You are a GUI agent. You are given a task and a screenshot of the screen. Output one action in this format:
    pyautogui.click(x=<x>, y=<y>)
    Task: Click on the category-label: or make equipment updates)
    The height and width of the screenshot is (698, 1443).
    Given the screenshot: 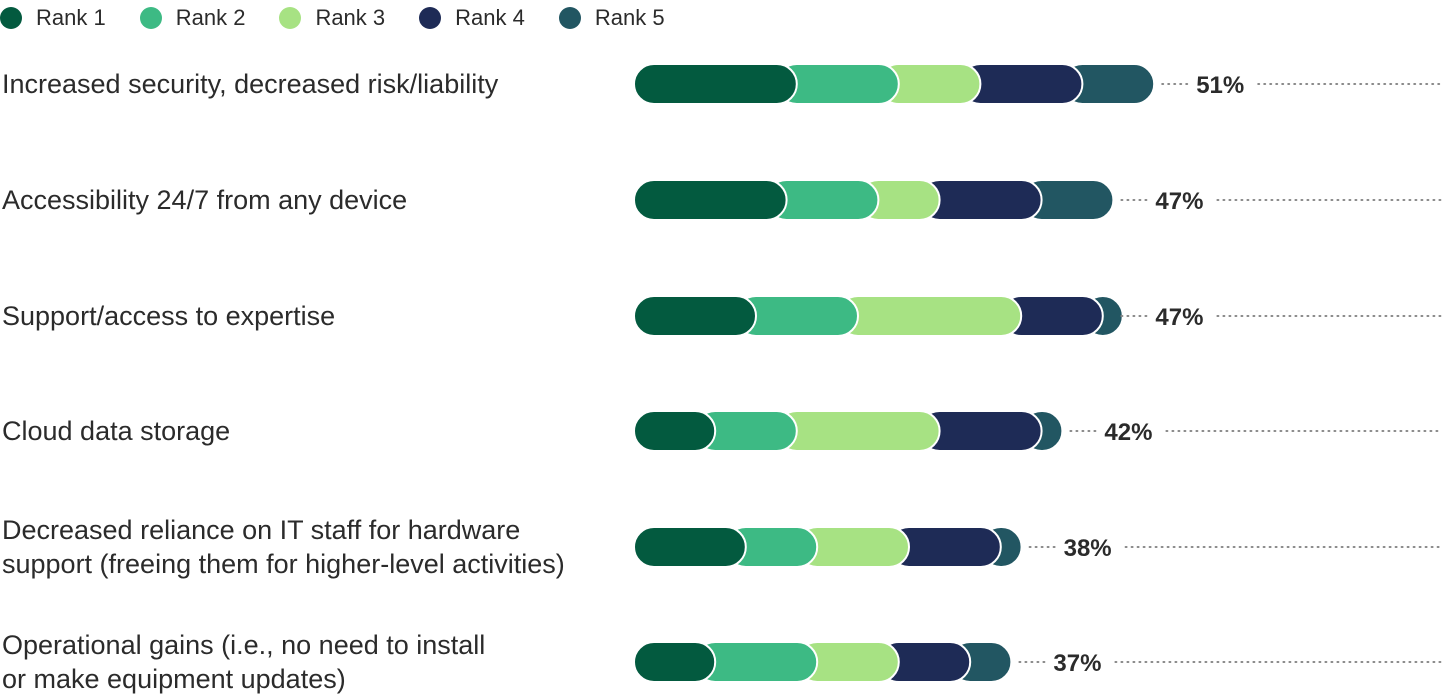 What is the action you would take?
    pyautogui.click(x=174, y=679)
    